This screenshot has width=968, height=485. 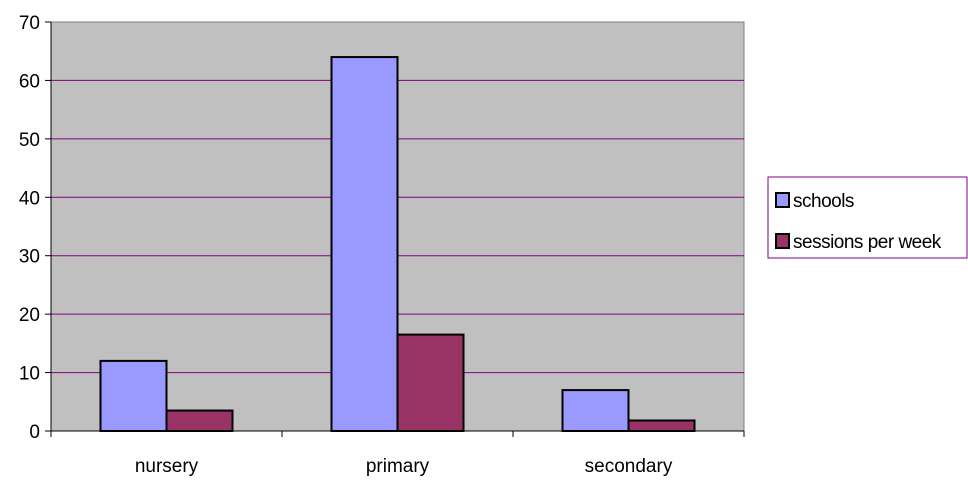 What do you see at coordinates (29, 315) in the screenshot?
I see `y-tick-label: 20` at bounding box center [29, 315].